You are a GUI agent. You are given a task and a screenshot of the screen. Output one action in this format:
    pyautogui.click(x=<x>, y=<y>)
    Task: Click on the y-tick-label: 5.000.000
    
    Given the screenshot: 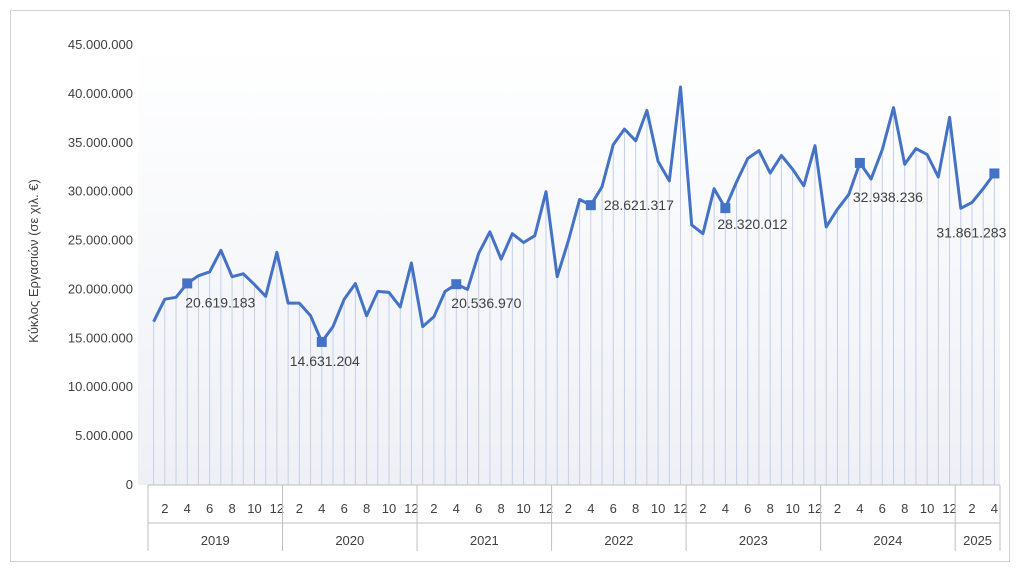 What is the action you would take?
    pyautogui.click(x=104, y=435)
    